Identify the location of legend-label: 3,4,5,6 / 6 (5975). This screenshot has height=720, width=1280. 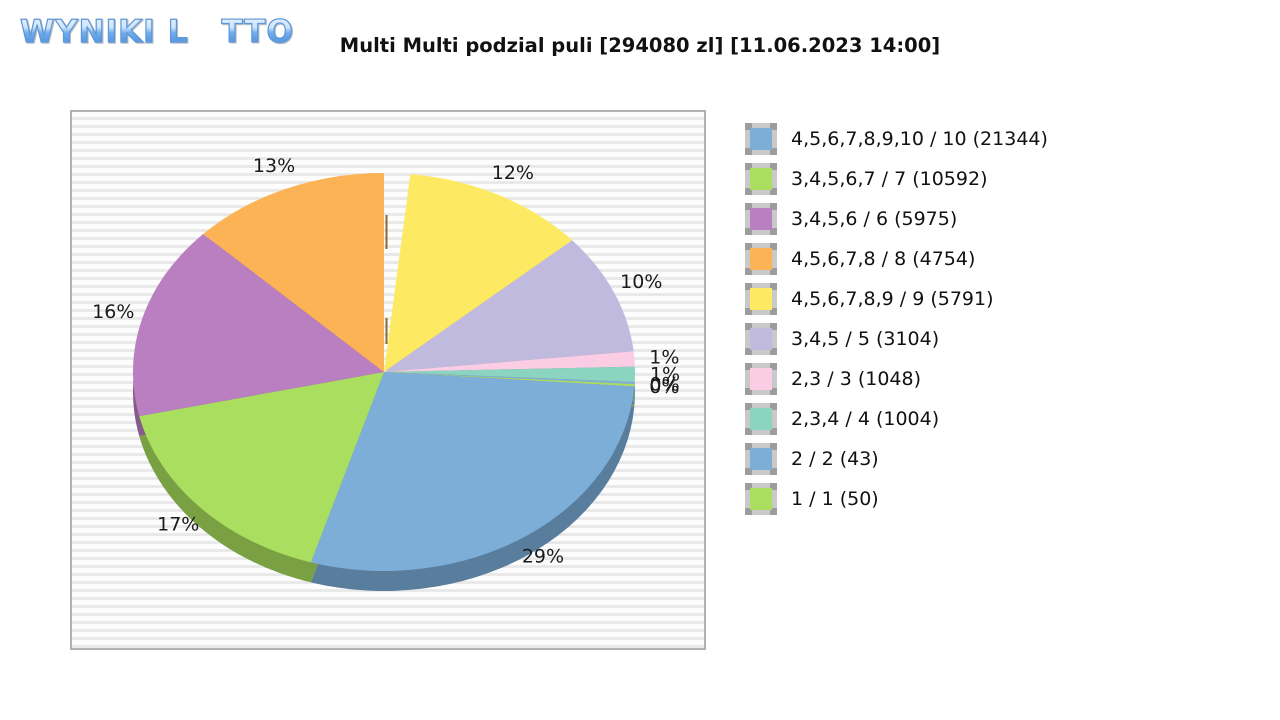
(874, 219).